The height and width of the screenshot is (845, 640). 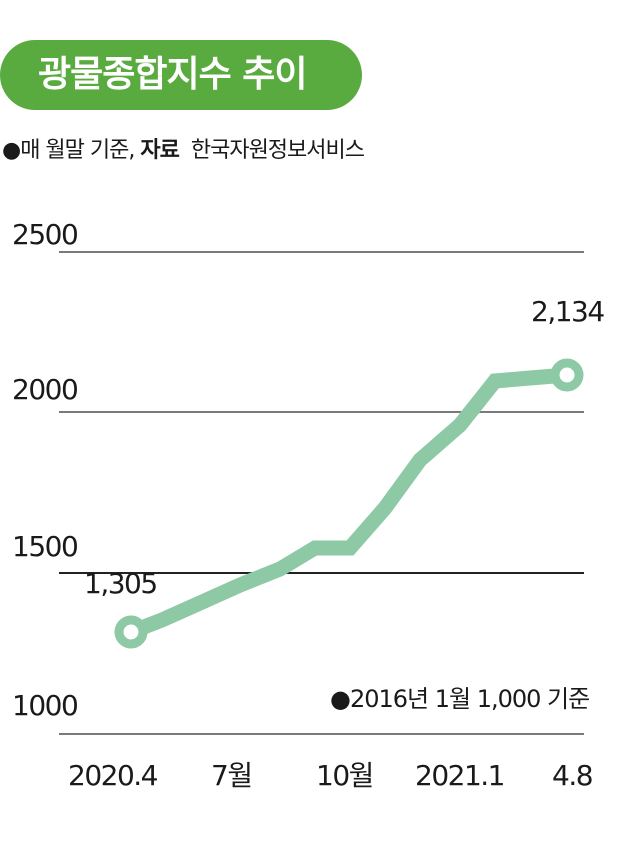 I want to click on gridline-2000, so click(x=321, y=412).